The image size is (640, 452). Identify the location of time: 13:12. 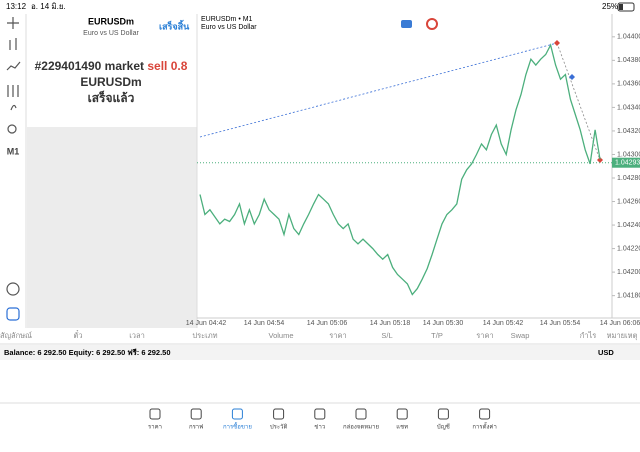
(16, 6).